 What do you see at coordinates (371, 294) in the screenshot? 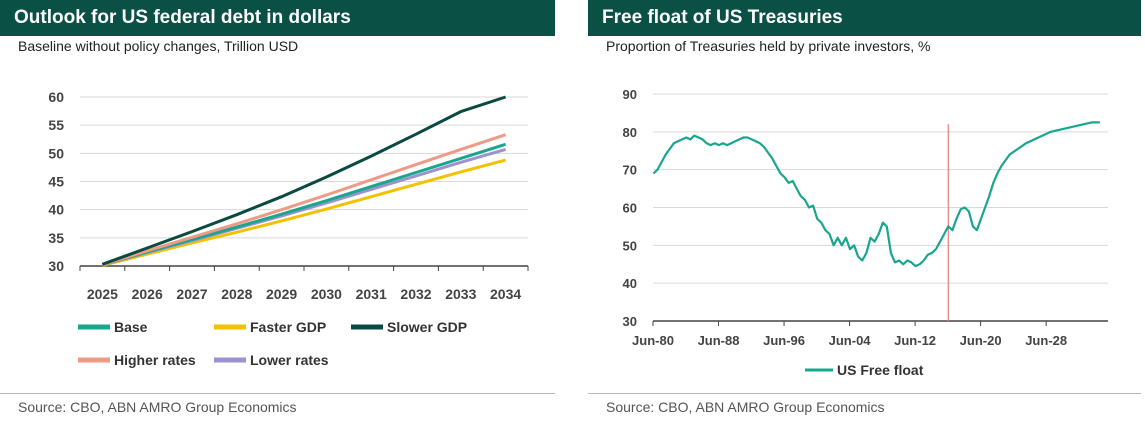
I see `x-tick-label: 2031` at bounding box center [371, 294].